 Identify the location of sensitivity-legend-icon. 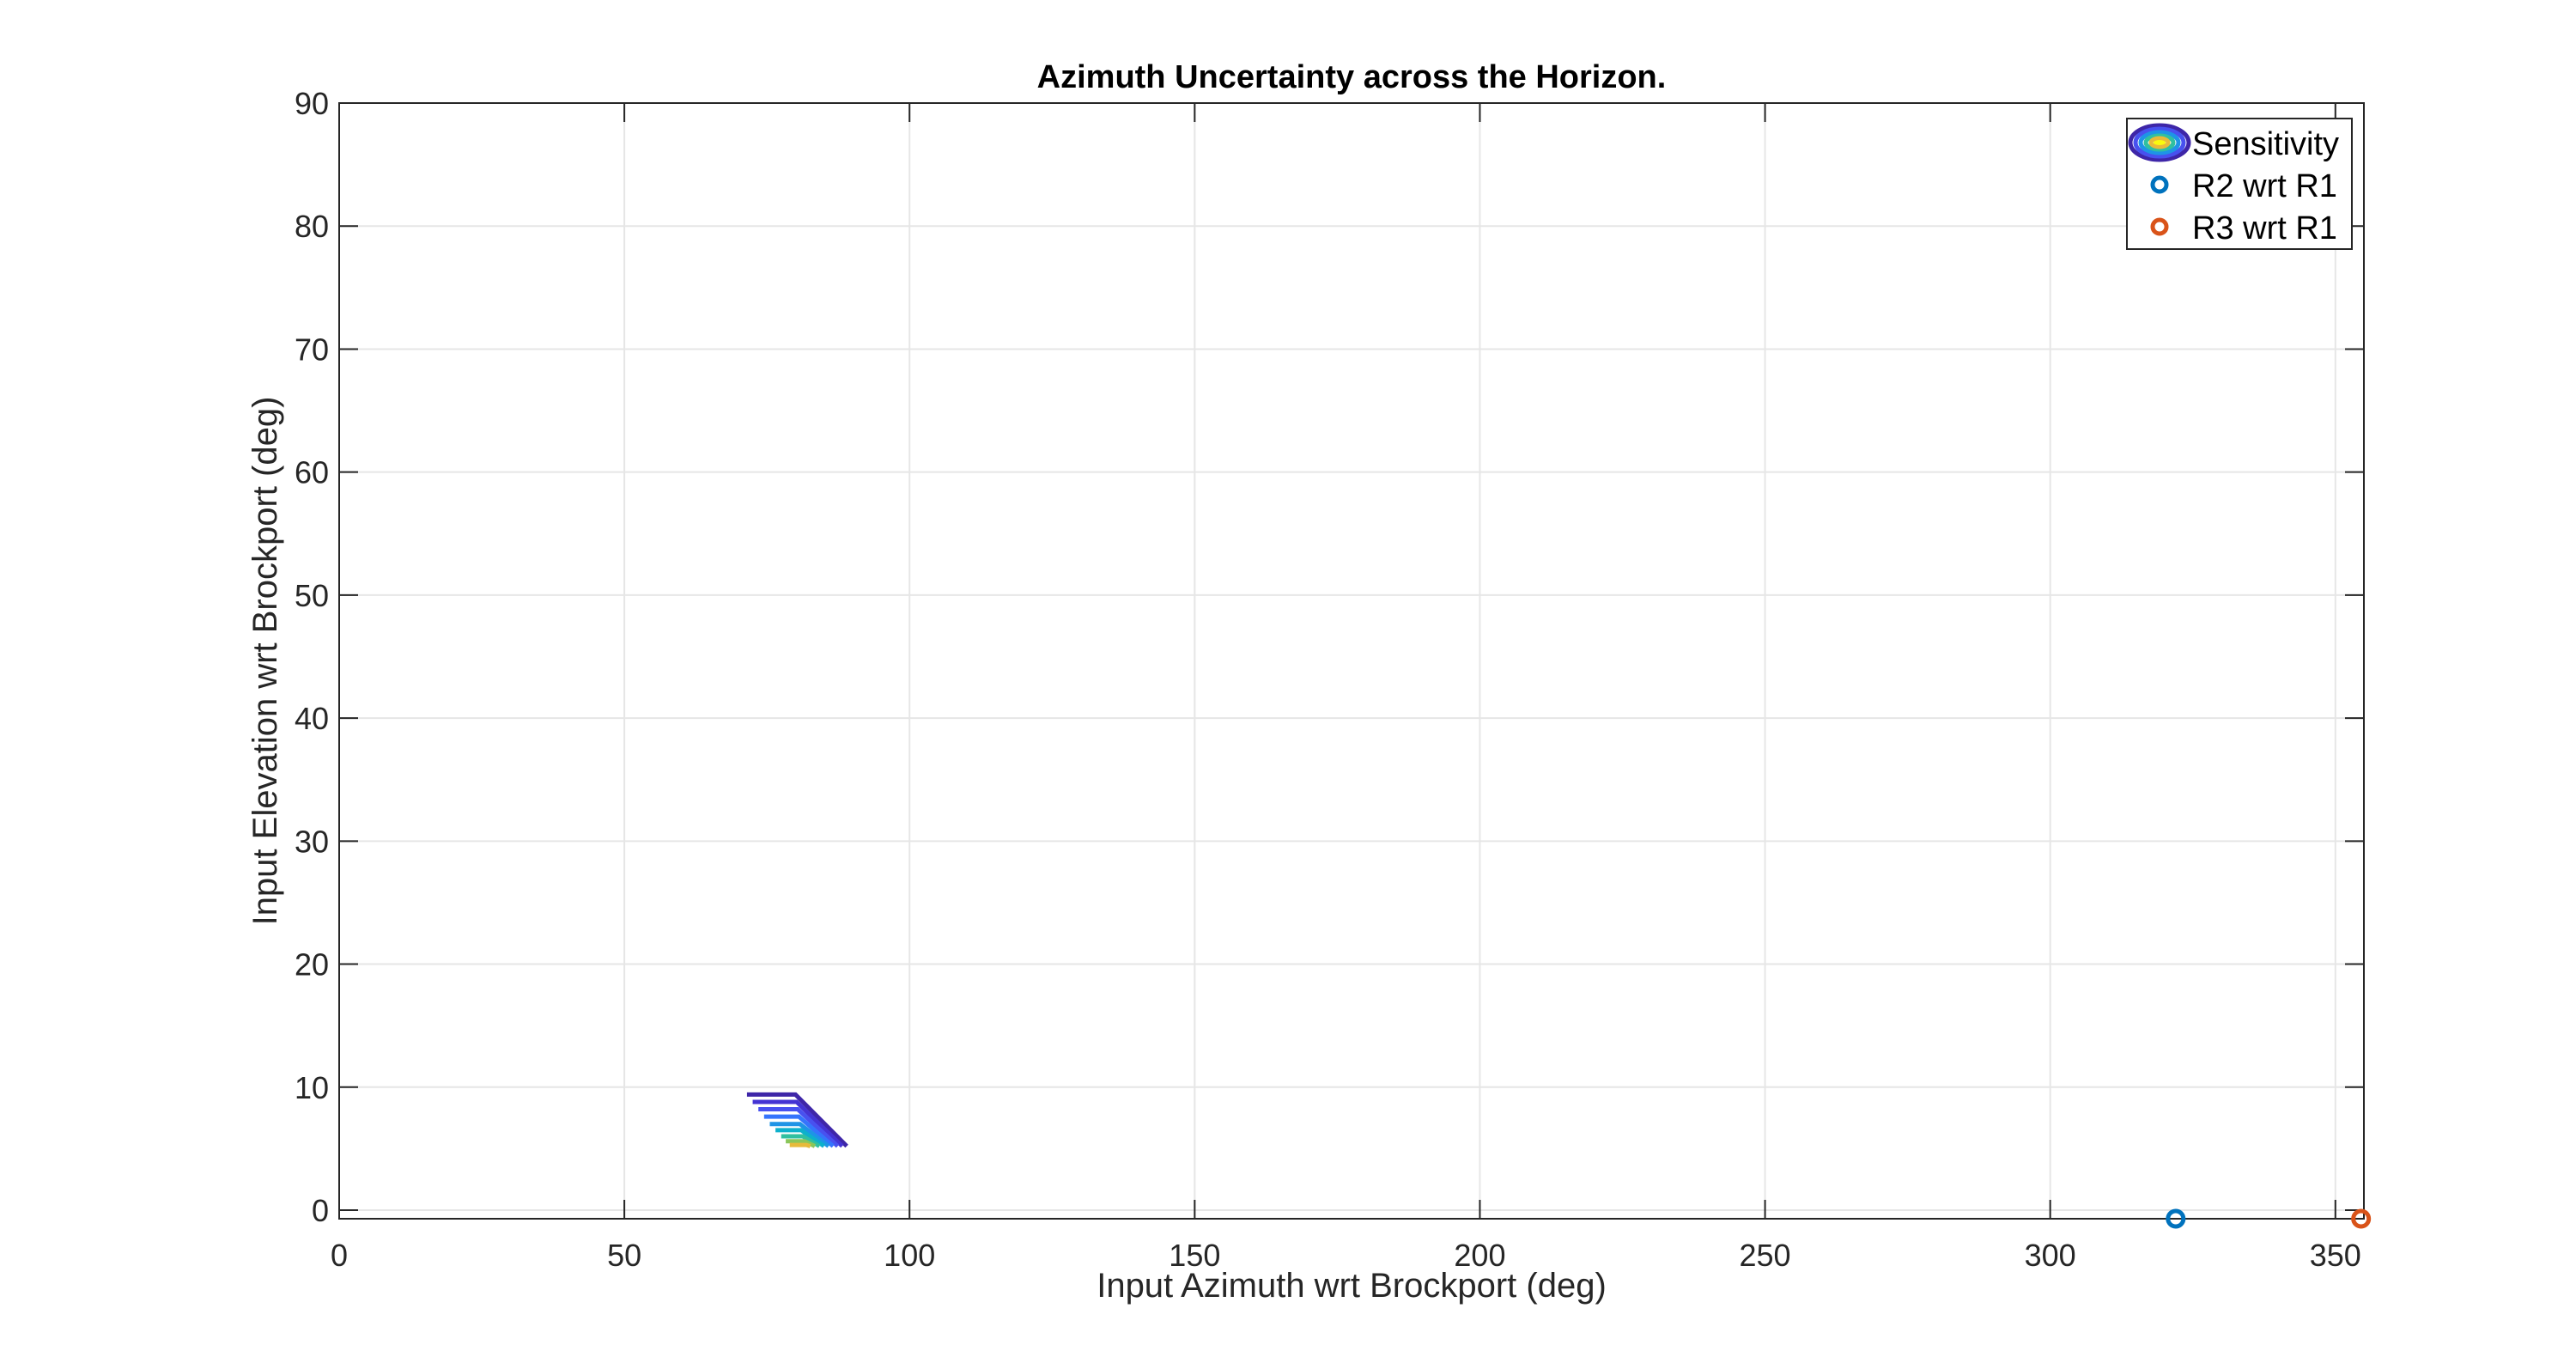
(2159, 142).